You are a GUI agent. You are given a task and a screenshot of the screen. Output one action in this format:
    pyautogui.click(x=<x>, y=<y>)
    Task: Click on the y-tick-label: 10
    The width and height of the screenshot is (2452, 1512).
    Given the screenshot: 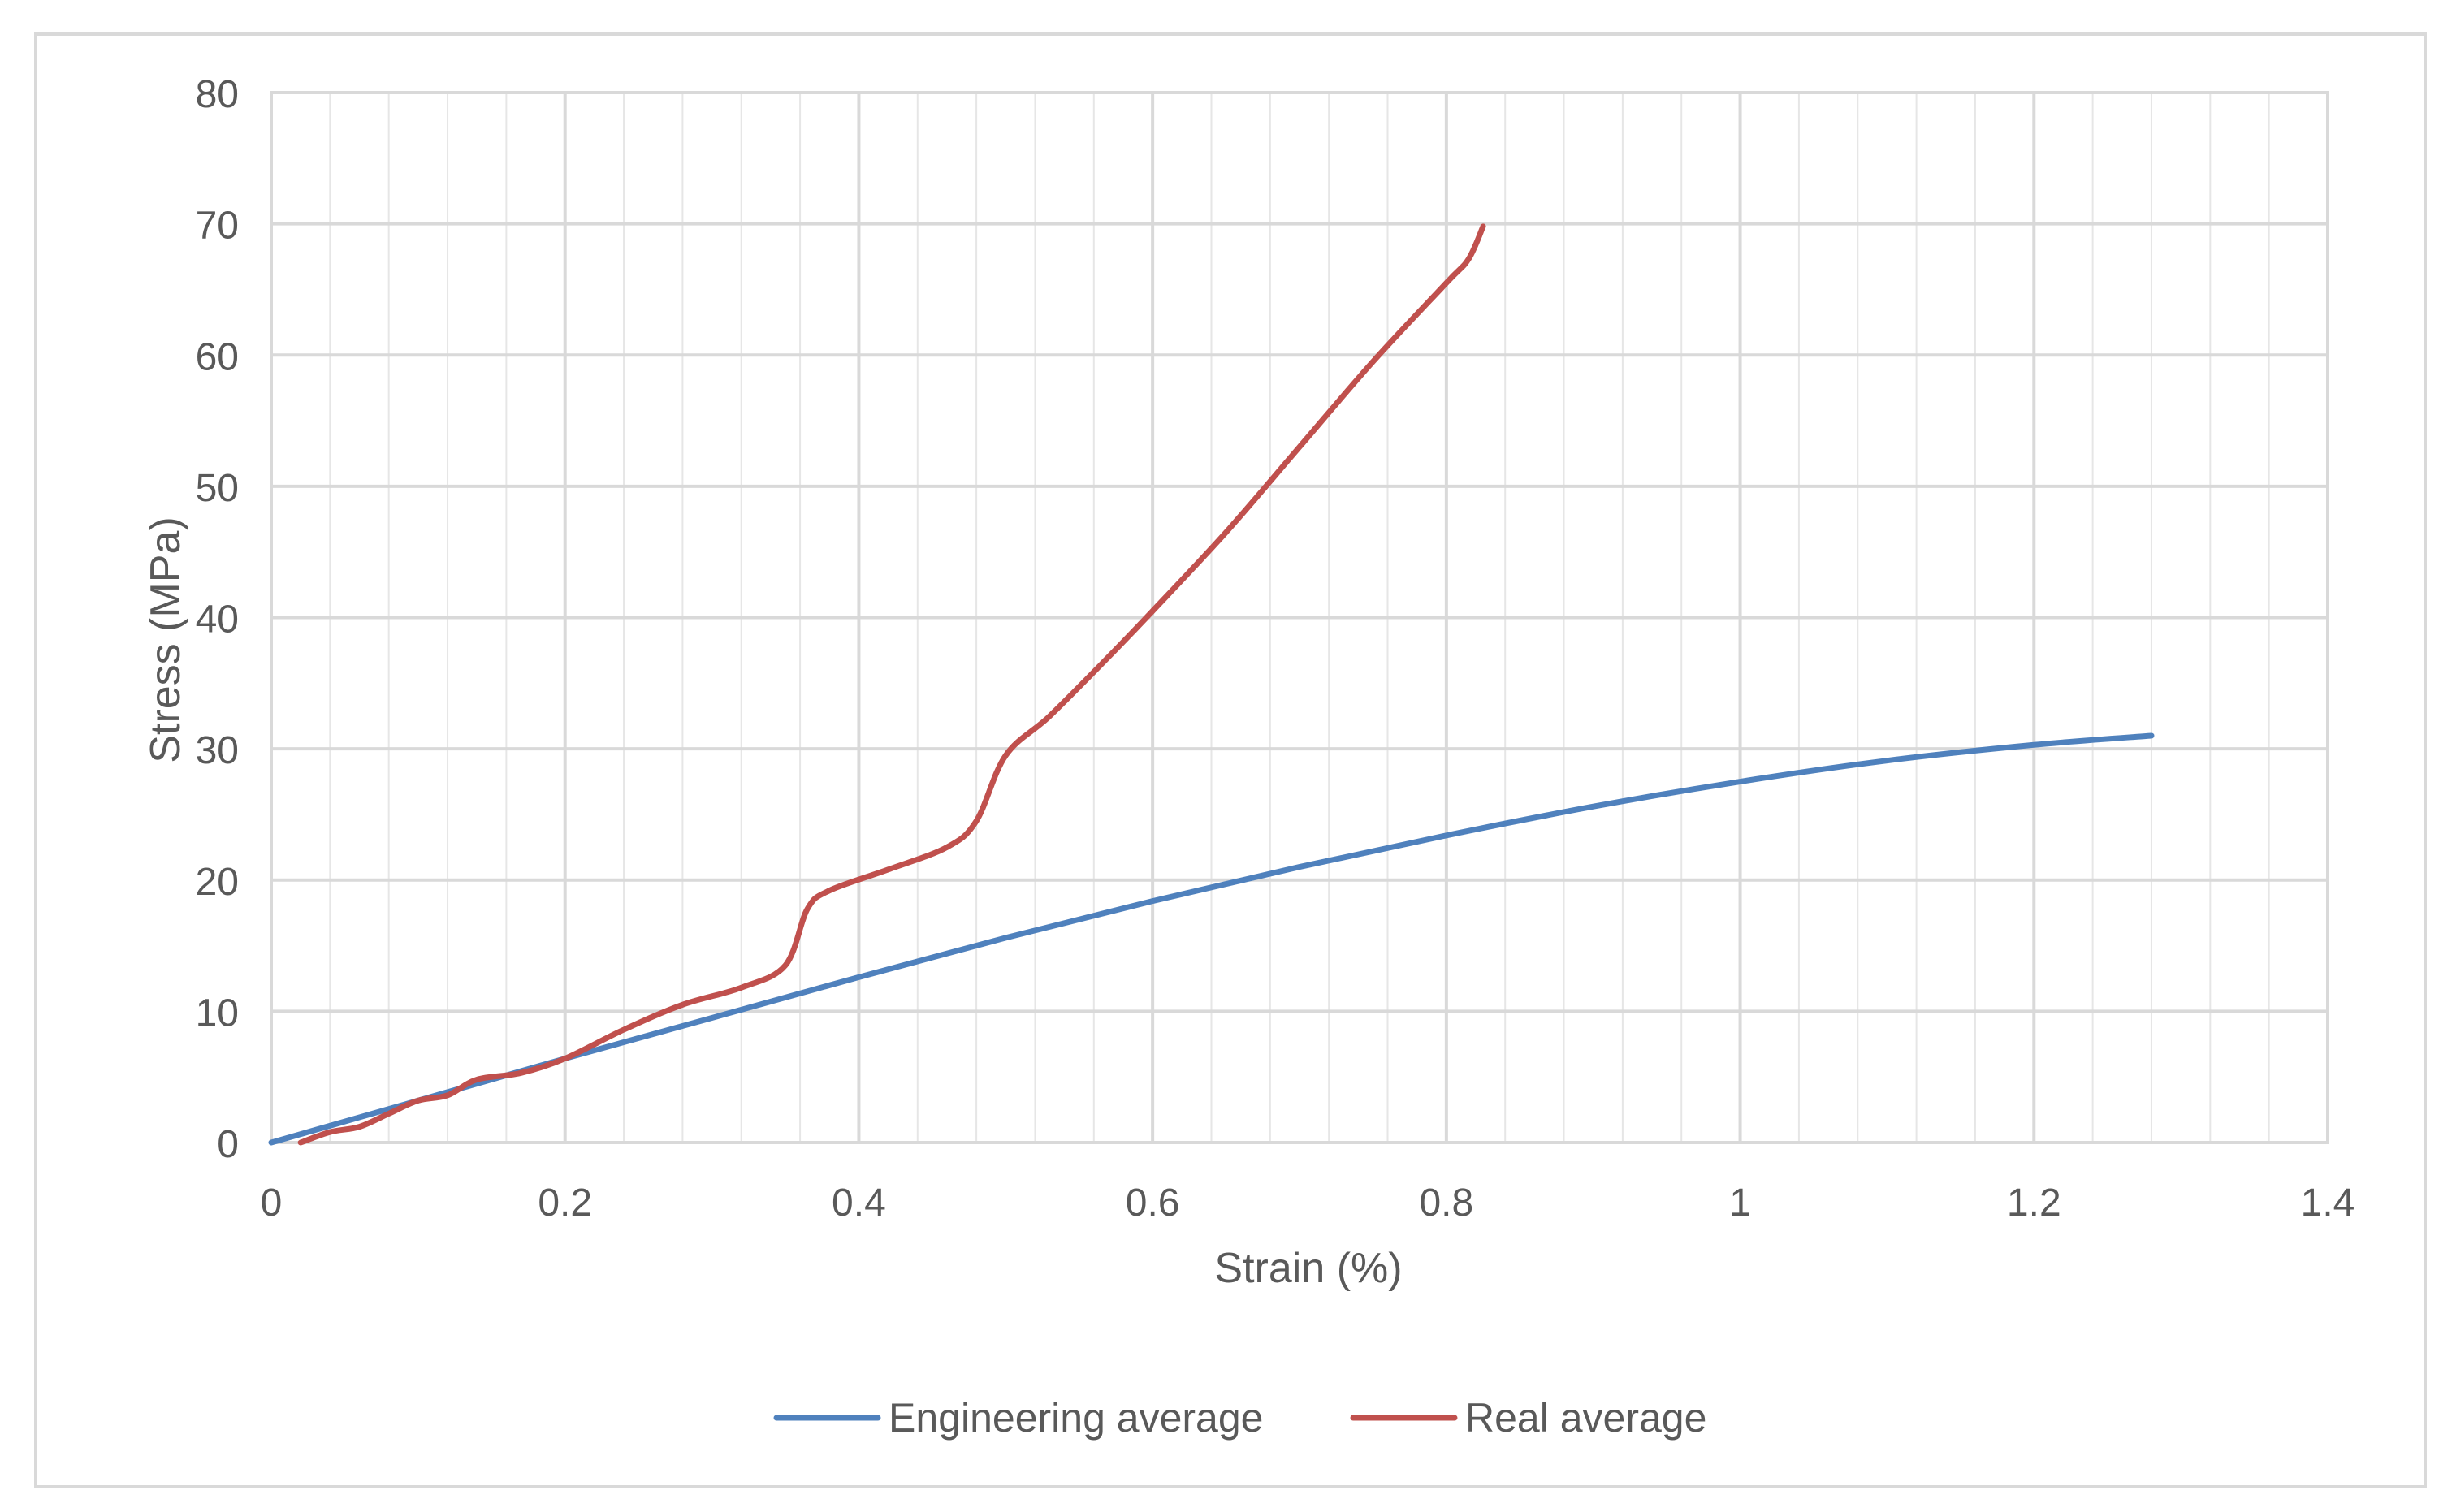 What is the action you would take?
    pyautogui.click(x=218, y=1013)
    